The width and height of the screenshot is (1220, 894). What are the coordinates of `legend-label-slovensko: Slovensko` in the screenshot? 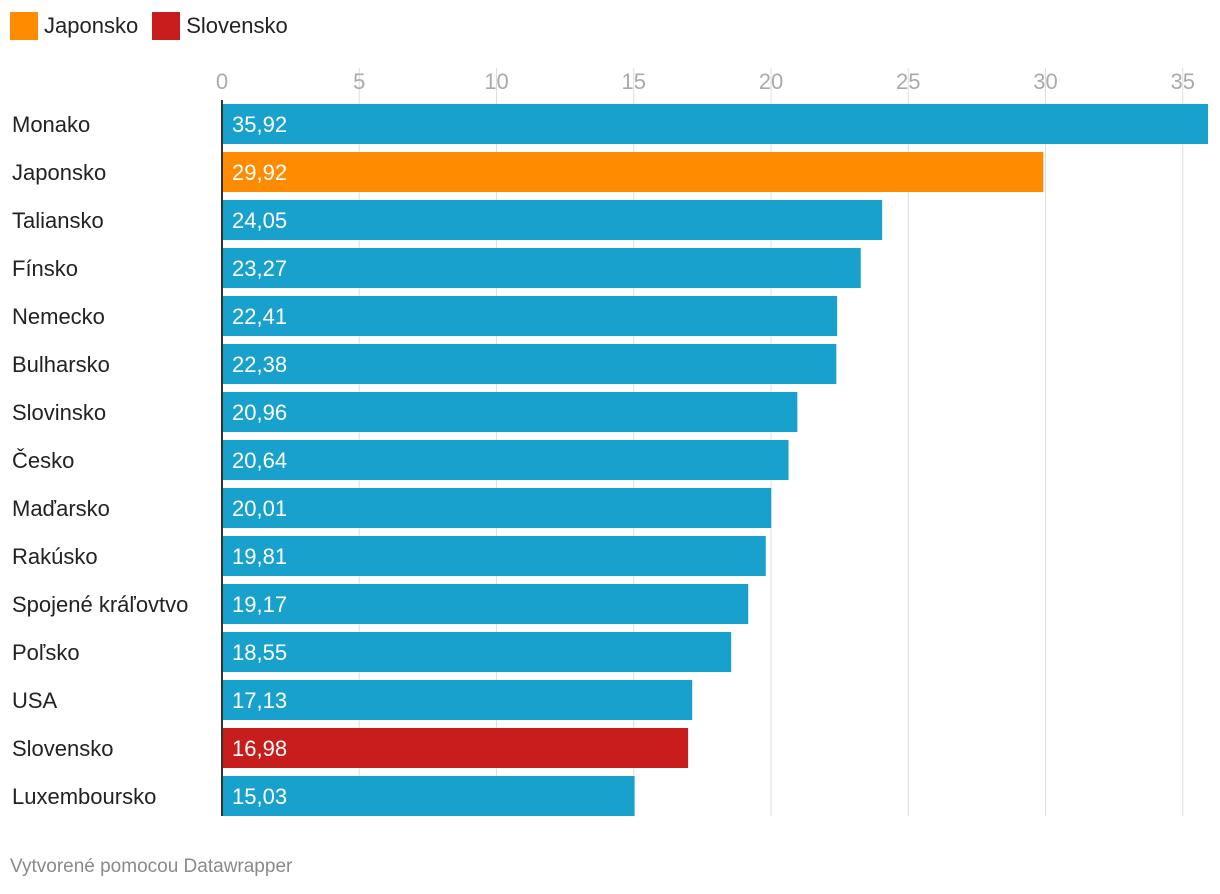 It's located at (237, 25).